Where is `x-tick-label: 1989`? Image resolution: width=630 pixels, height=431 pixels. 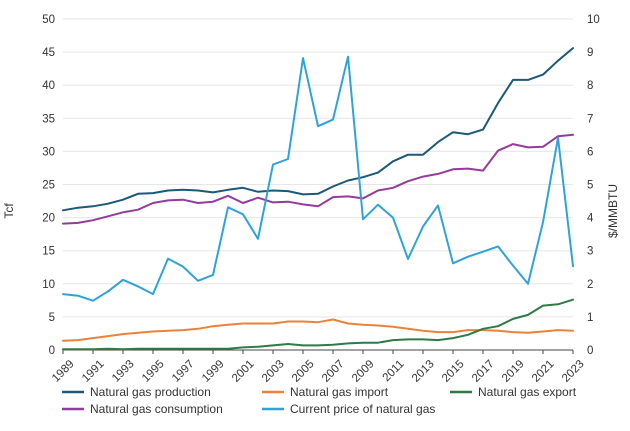 x-tick-label: 1989 is located at coordinates (63, 371).